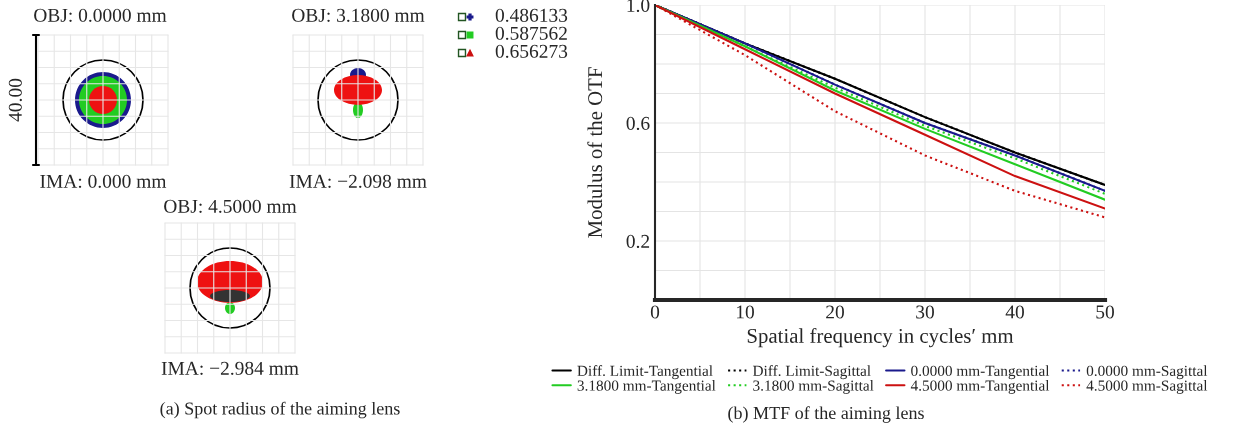  What do you see at coordinates (1014, 312) in the screenshot?
I see `x-tick-label: 40` at bounding box center [1014, 312].